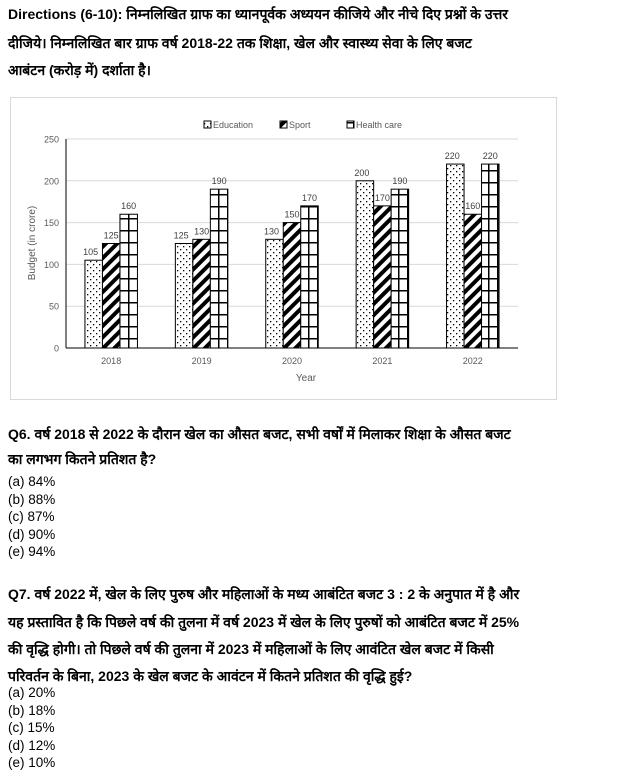 The image size is (643, 780). Describe the element at coordinates (79, 70) in the screenshot. I see `directions-line: आबंटन (करोड़ में) दर्शाता है।` at that location.